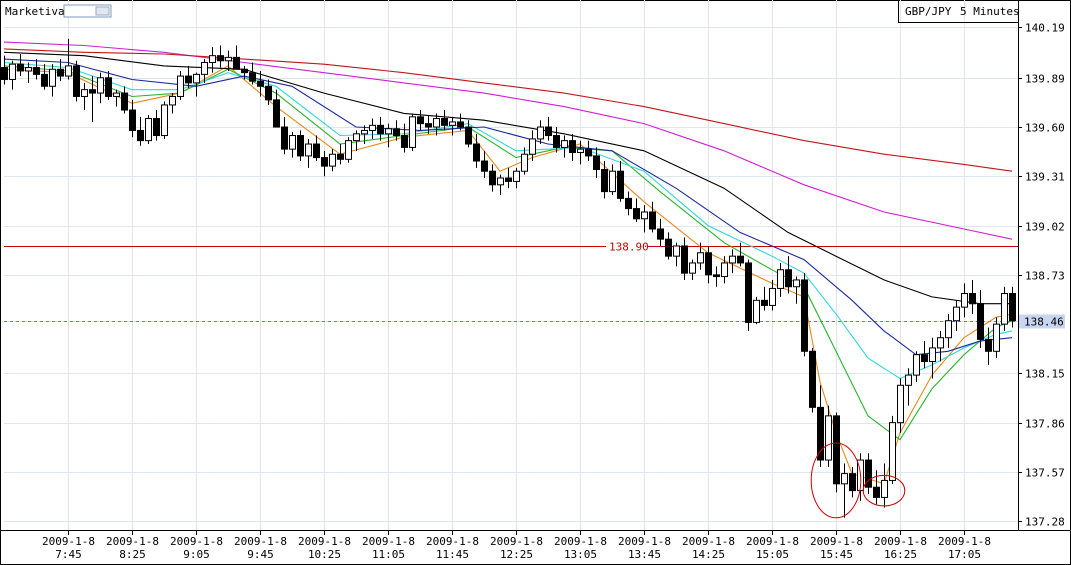  I want to click on x-tick-time: 11:45, so click(452, 554).